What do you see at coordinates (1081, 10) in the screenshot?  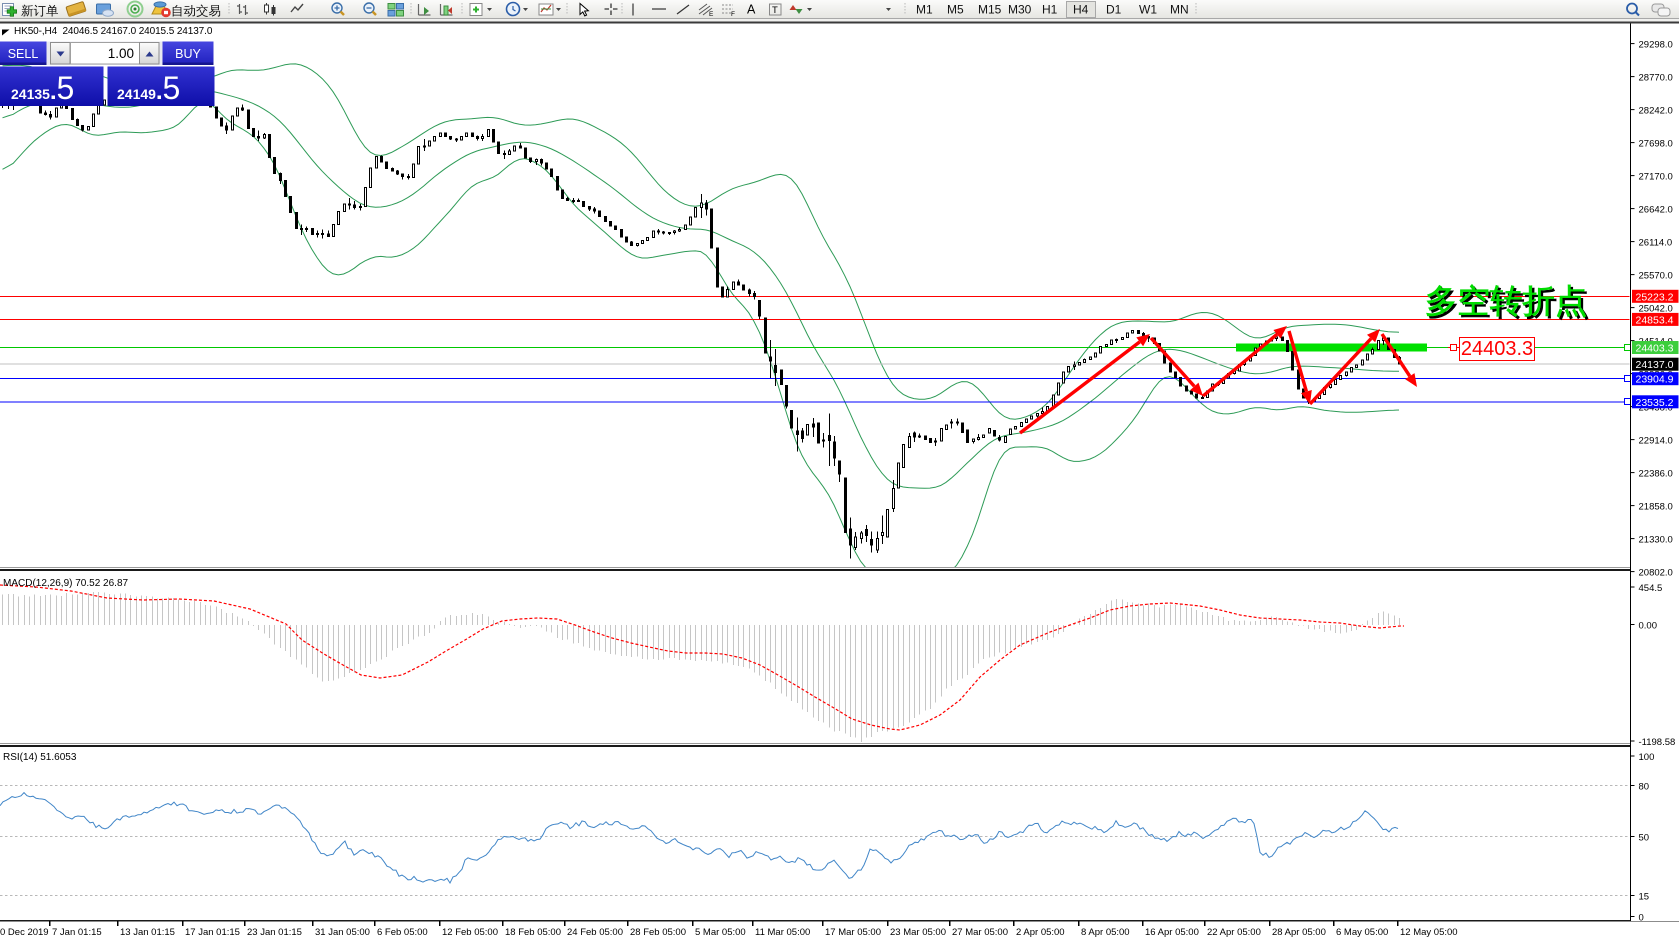 I see `svg-text: H4` at bounding box center [1081, 10].